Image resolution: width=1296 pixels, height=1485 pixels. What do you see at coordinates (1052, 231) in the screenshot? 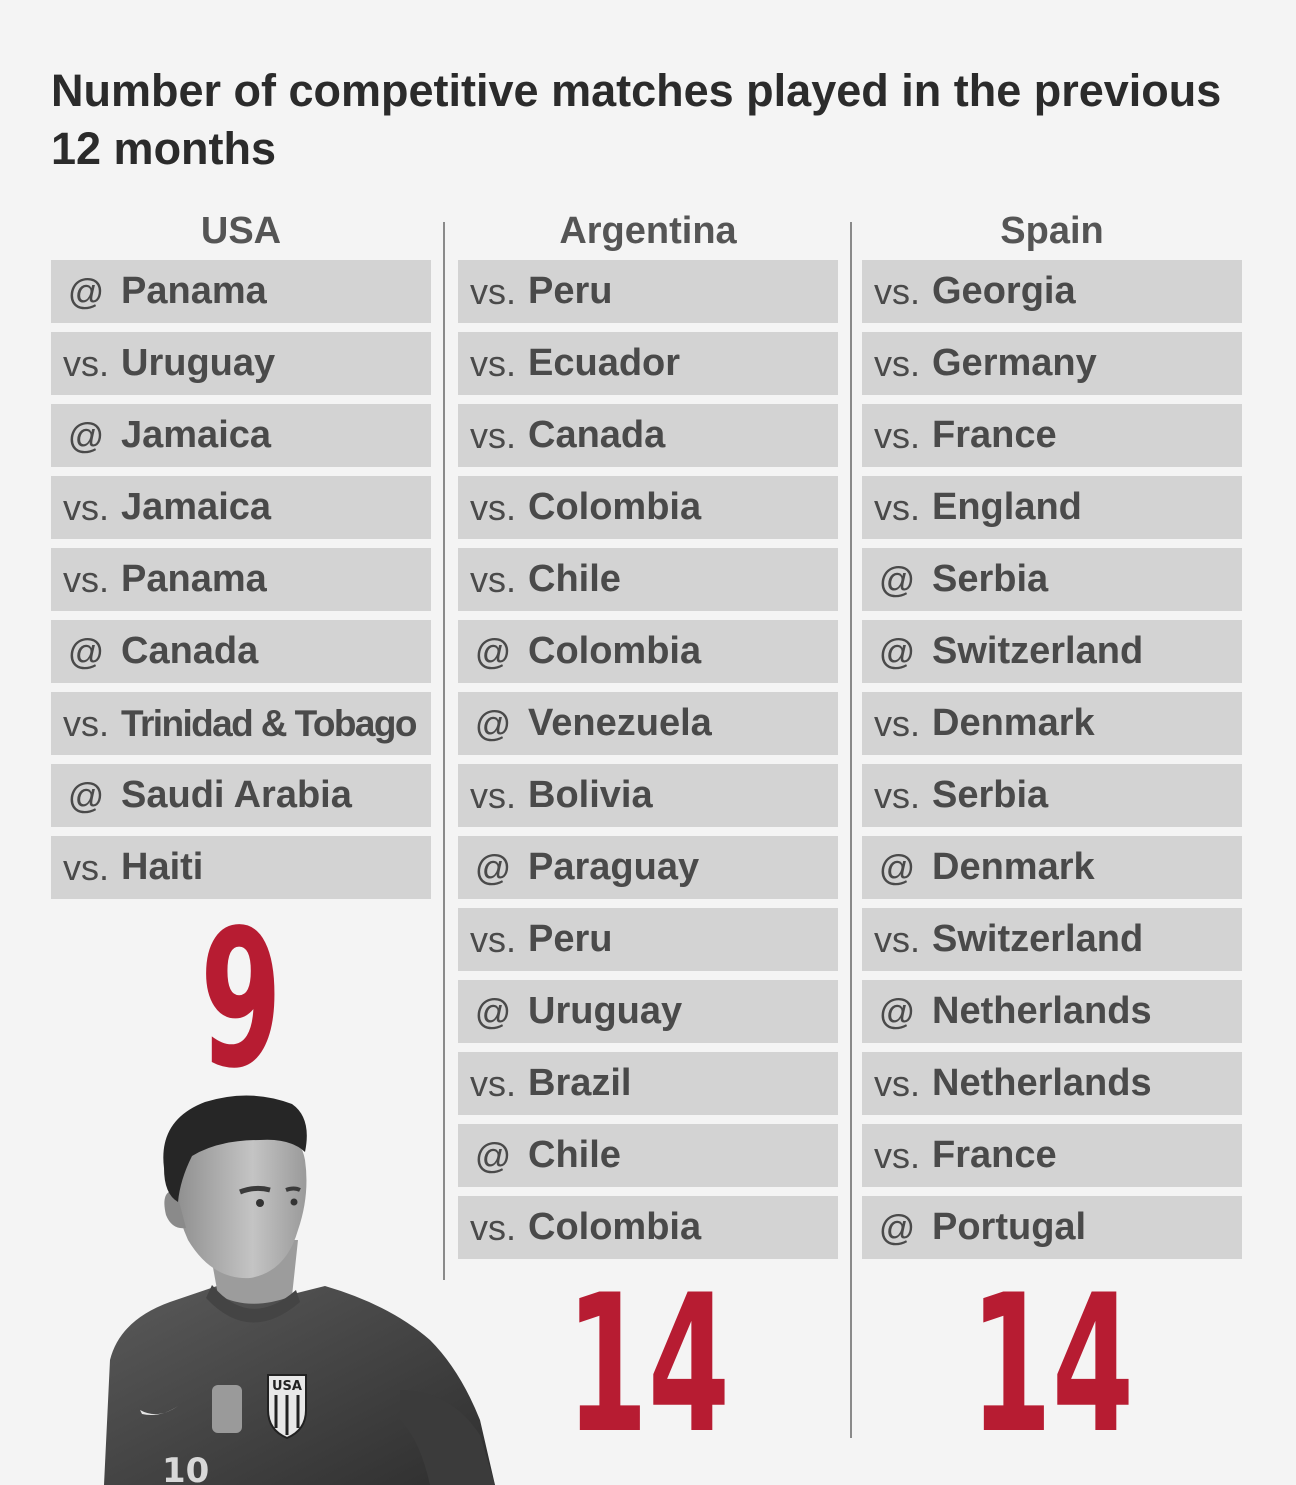
I see `team-name: Spain` at bounding box center [1052, 231].